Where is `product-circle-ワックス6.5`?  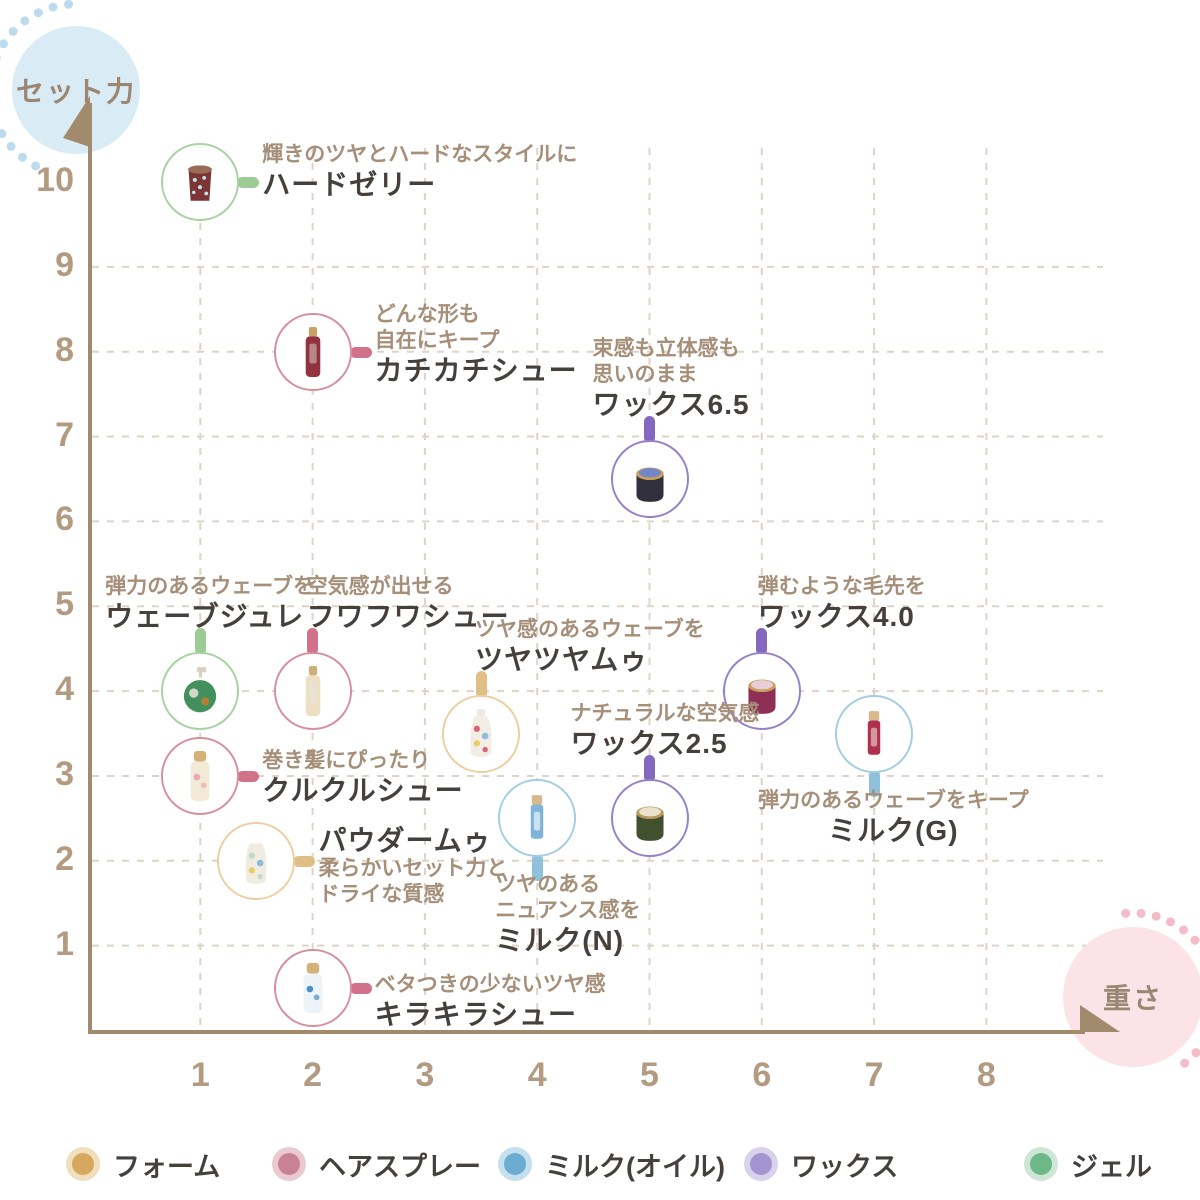
product-circle-ワックス6.5 is located at coordinates (649, 478).